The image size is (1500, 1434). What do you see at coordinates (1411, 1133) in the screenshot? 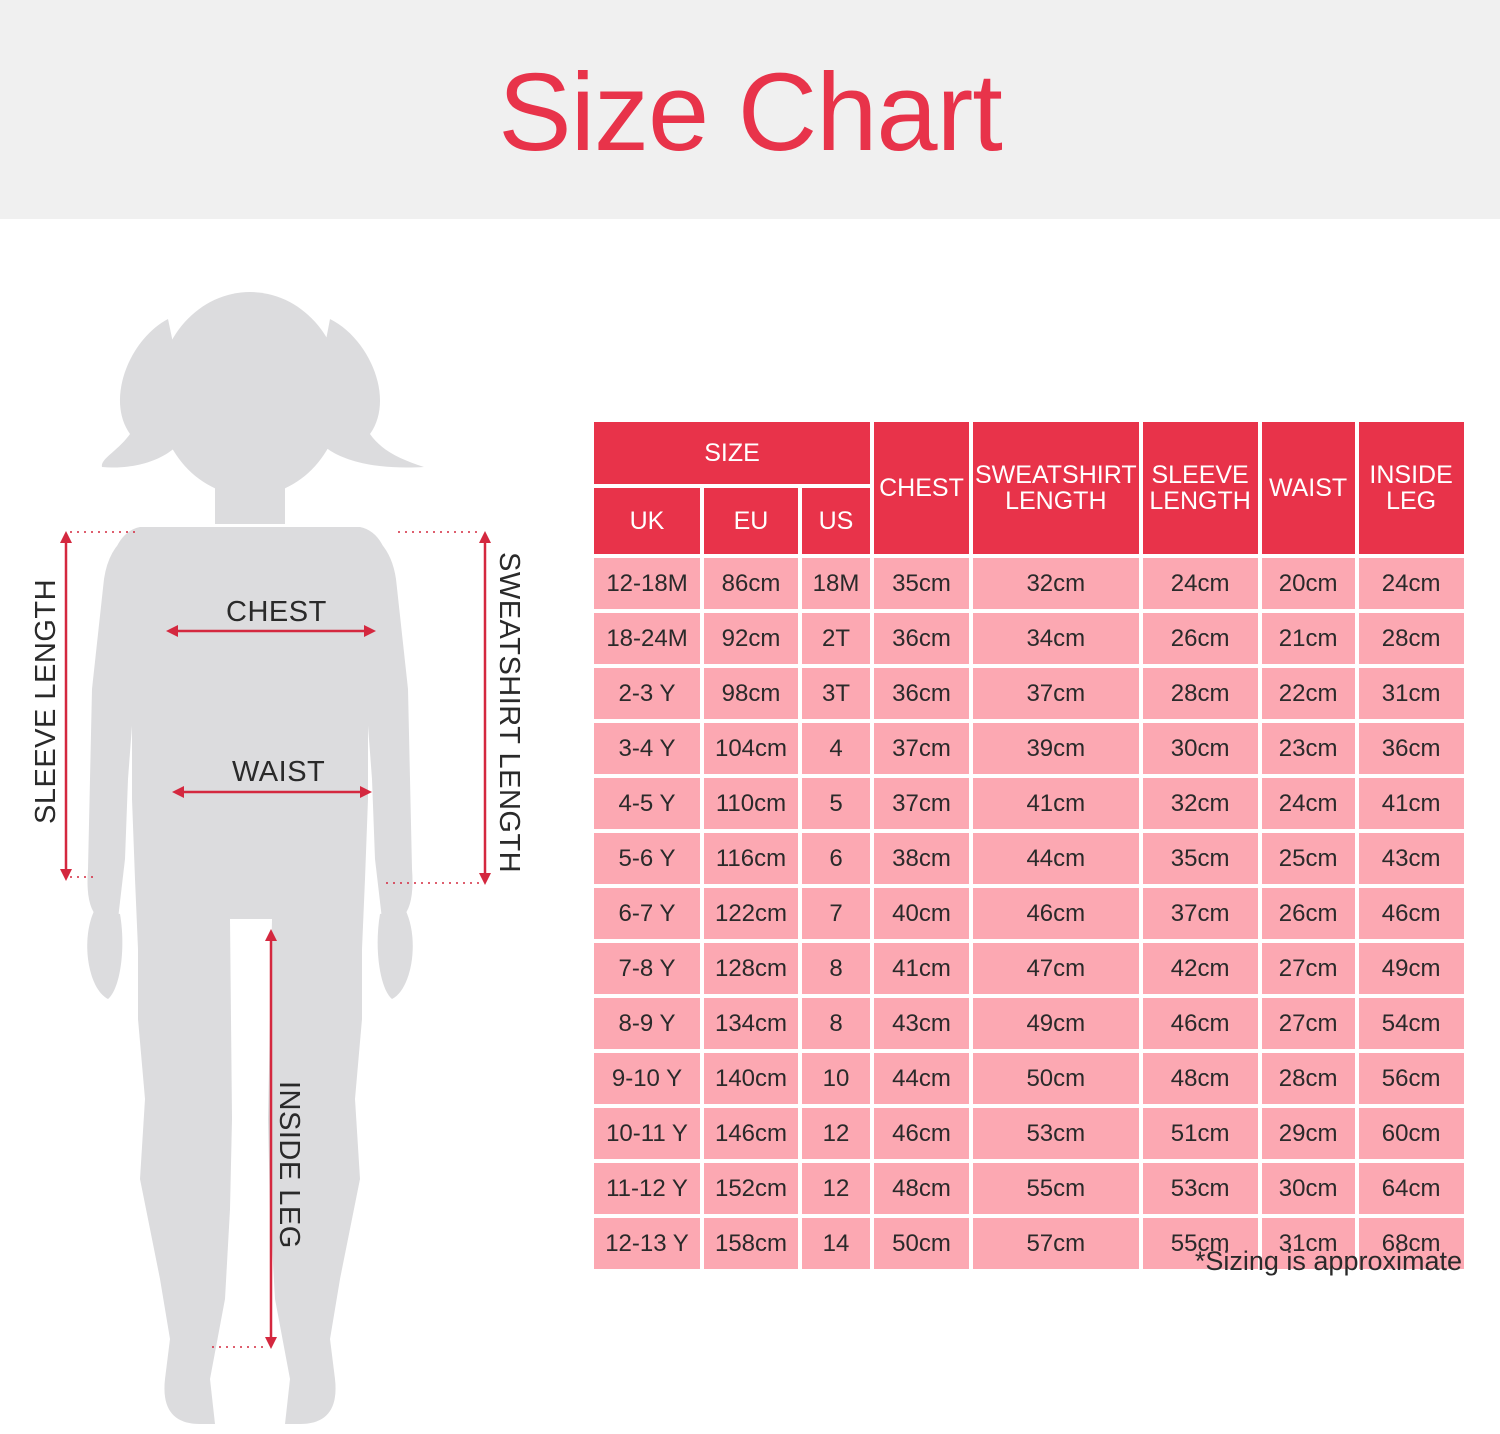
I see `cell-inside-leg: 60cm` at bounding box center [1411, 1133].